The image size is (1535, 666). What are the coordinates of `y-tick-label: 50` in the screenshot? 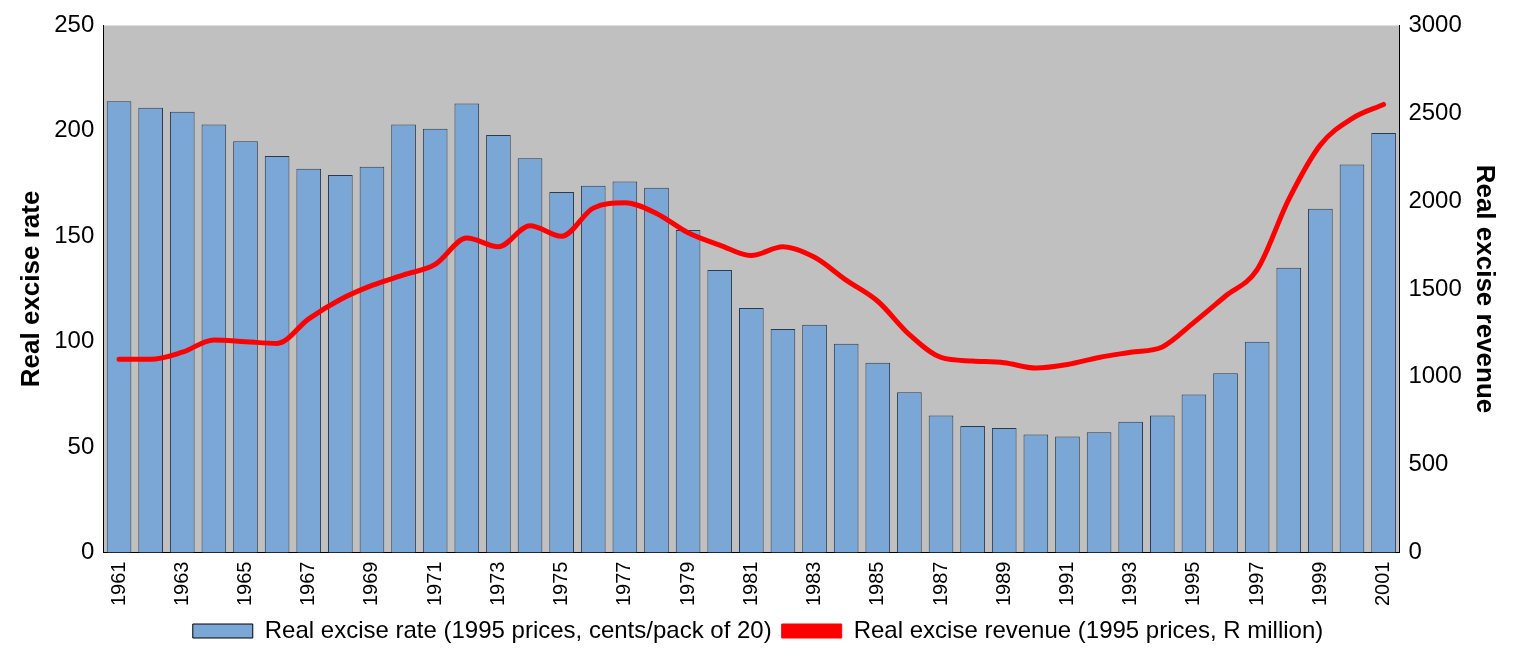 It's located at (81, 445).